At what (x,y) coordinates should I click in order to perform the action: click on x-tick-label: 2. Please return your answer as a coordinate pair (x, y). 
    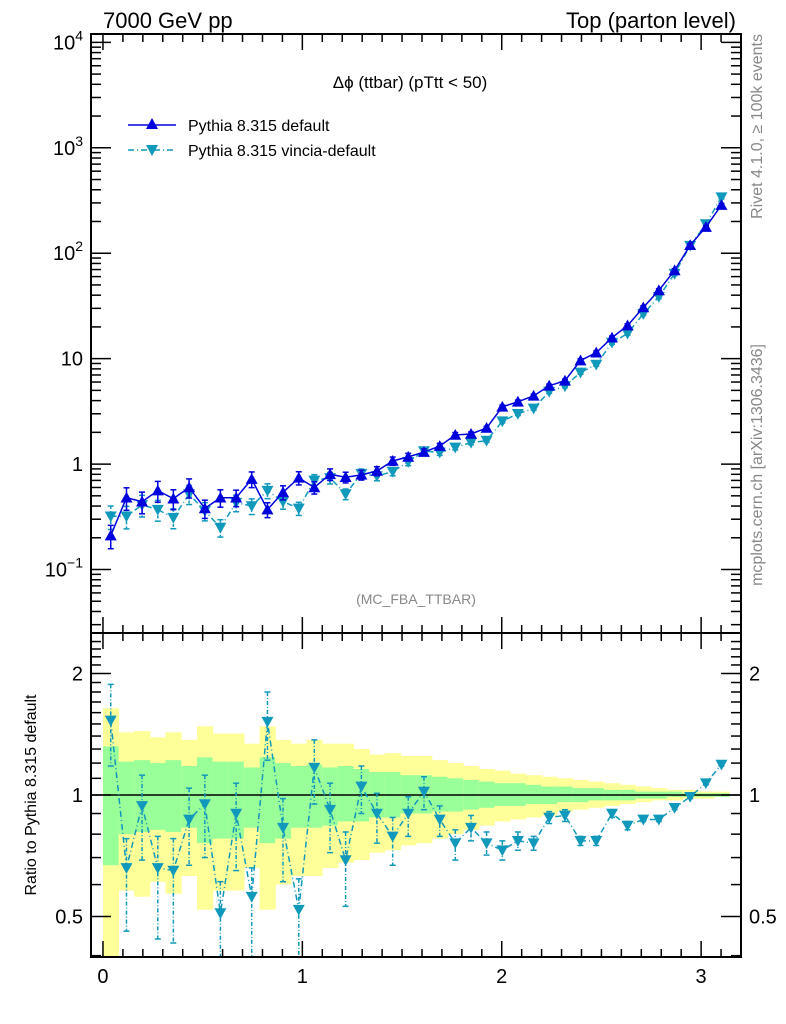
    Looking at the image, I should click on (501, 977).